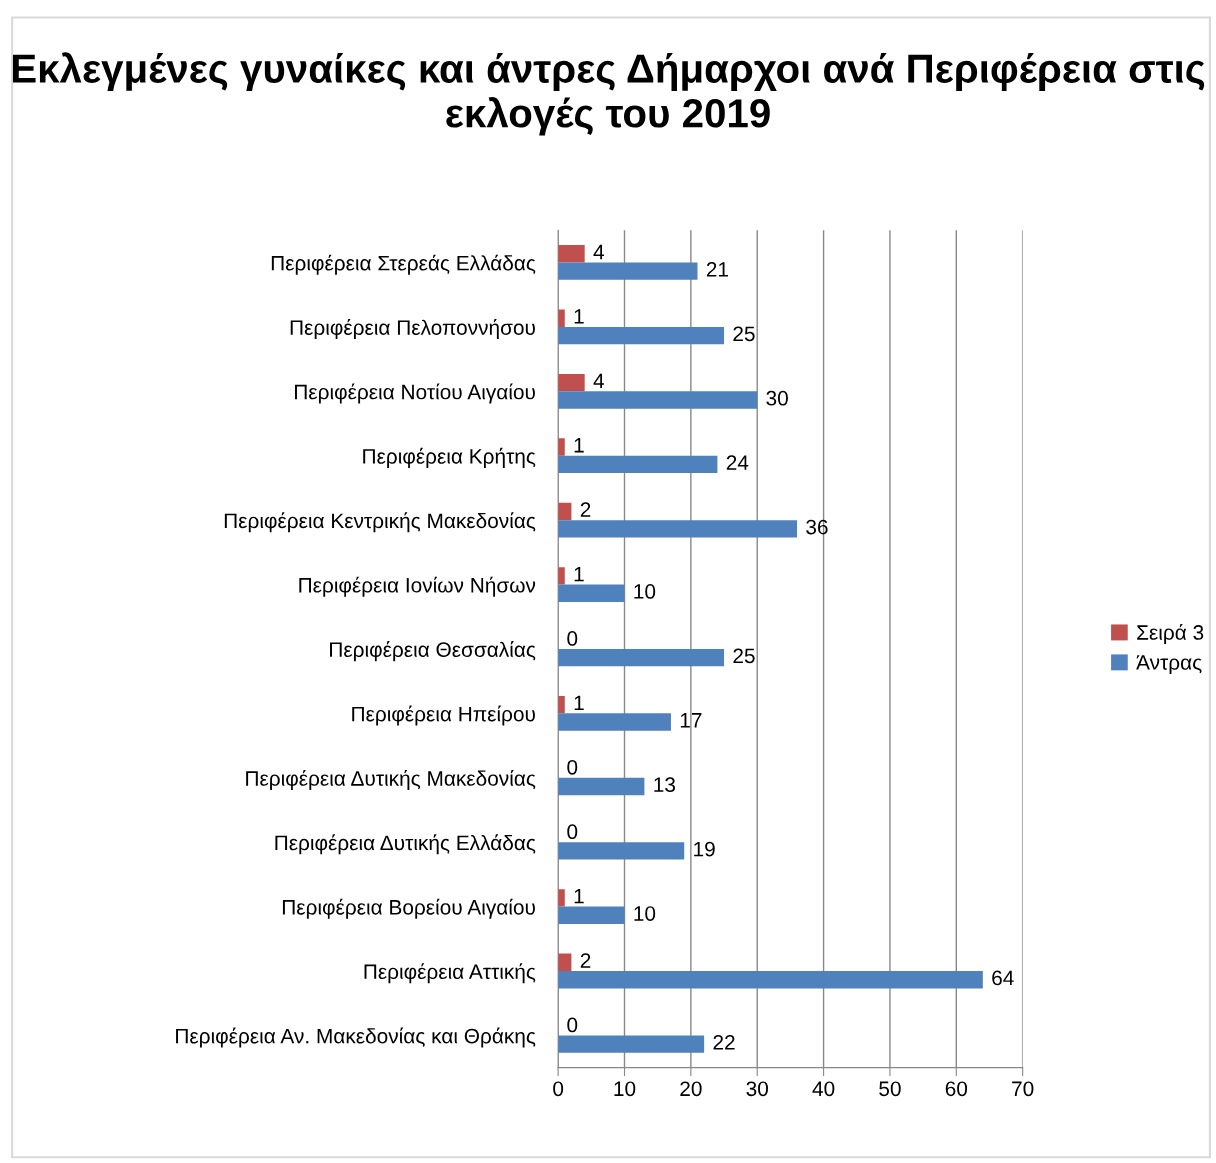  What do you see at coordinates (1003, 978) in the screenshot?
I see `data-label: 64` at bounding box center [1003, 978].